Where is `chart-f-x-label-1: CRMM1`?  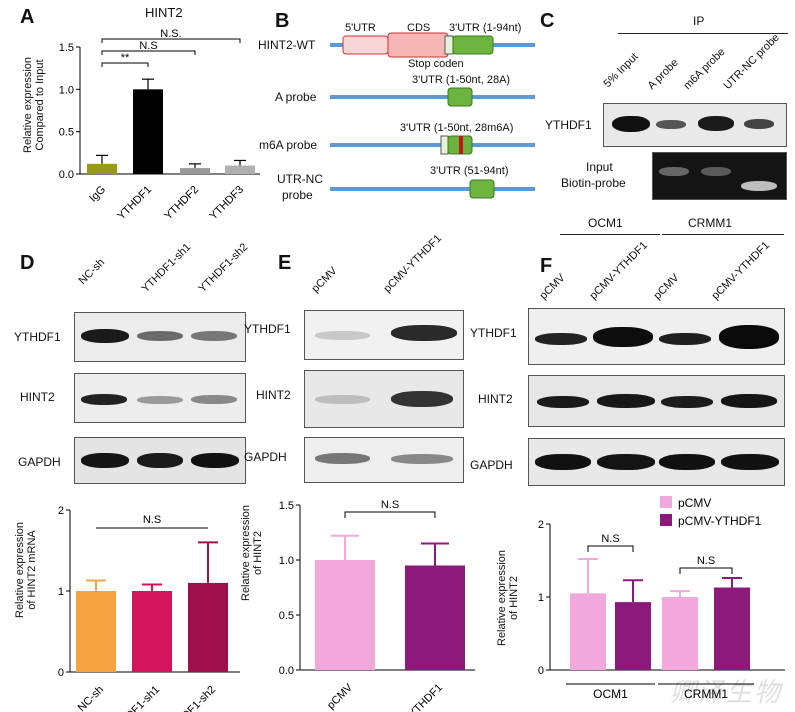
chart-f-x-label-1: CRMM1 is located at coordinates (706, 694).